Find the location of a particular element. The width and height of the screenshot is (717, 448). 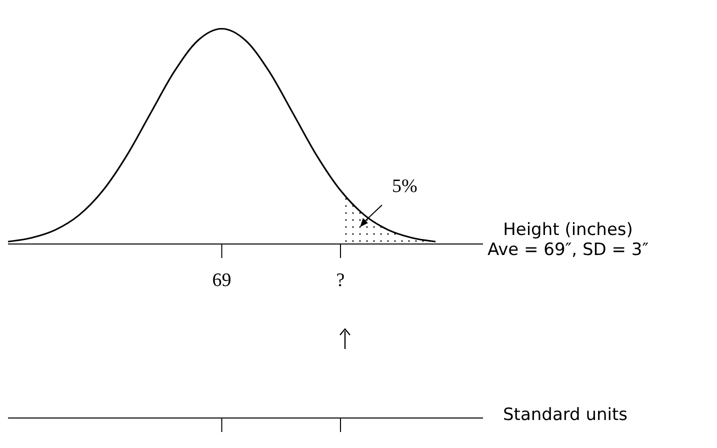

text: Ave = 69″, SD = 3″ is located at coordinates (568, 250).